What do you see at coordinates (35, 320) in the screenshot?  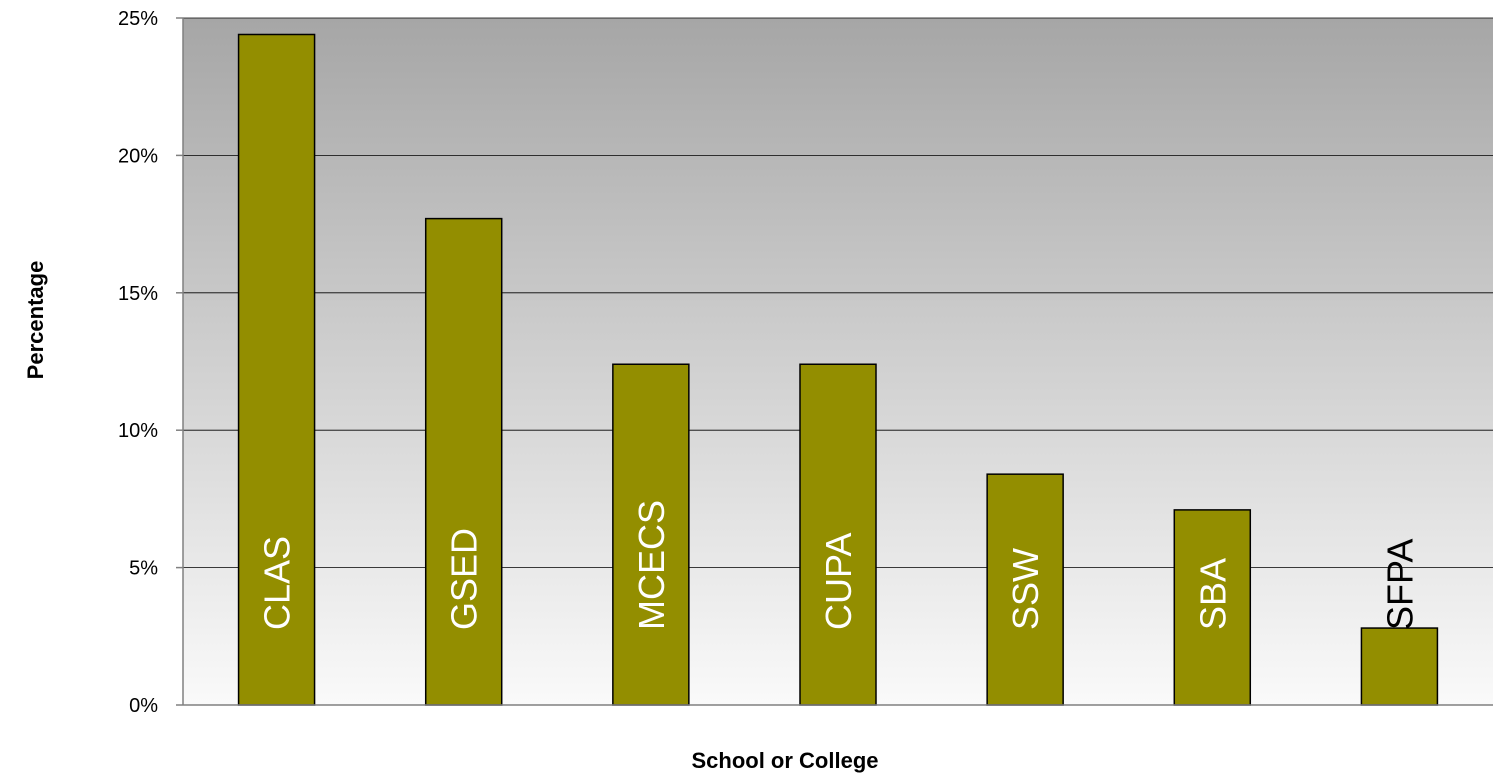 I see `y-axis-title: Percentage` at bounding box center [35, 320].